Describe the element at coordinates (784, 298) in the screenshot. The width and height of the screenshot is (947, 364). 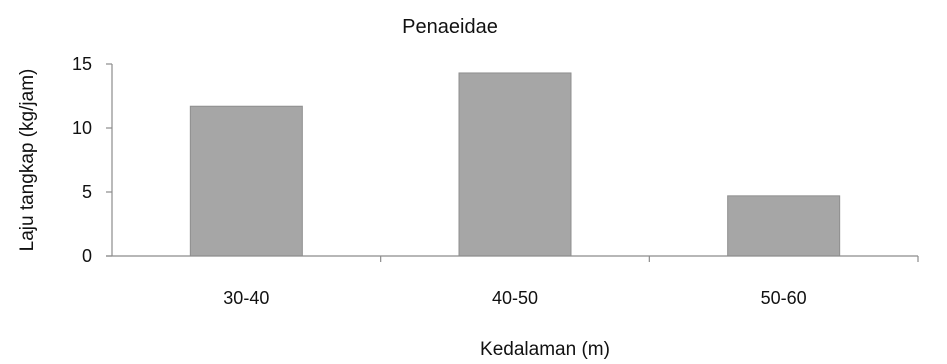
I see `x-tick-label: 50-60` at that location.